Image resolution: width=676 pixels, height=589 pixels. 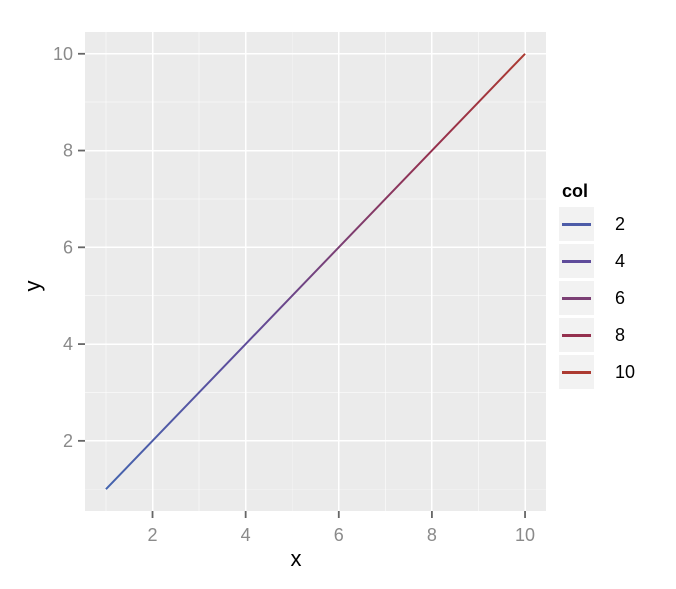 What do you see at coordinates (620, 335) in the screenshot?
I see `legend-item-label: 8` at bounding box center [620, 335].